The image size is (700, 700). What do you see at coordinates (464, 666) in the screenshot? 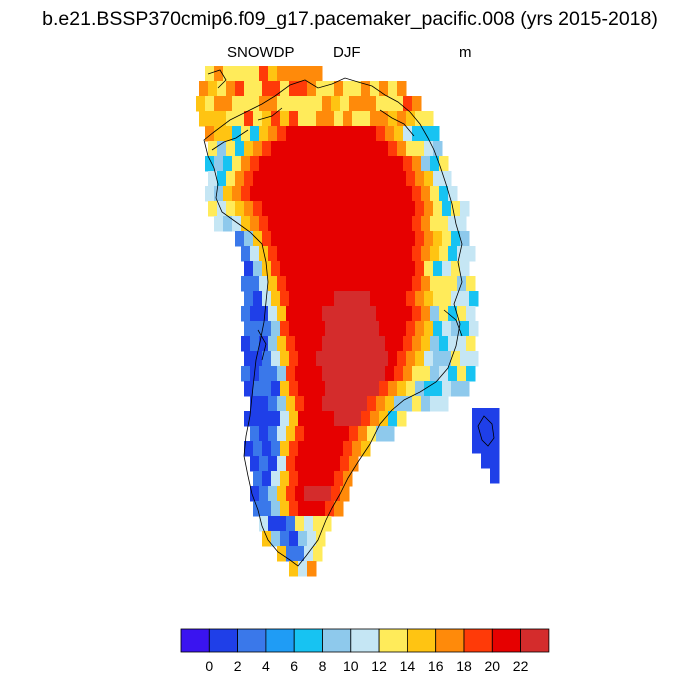
I see `colorbar-tick-label: 18` at bounding box center [464, 666].